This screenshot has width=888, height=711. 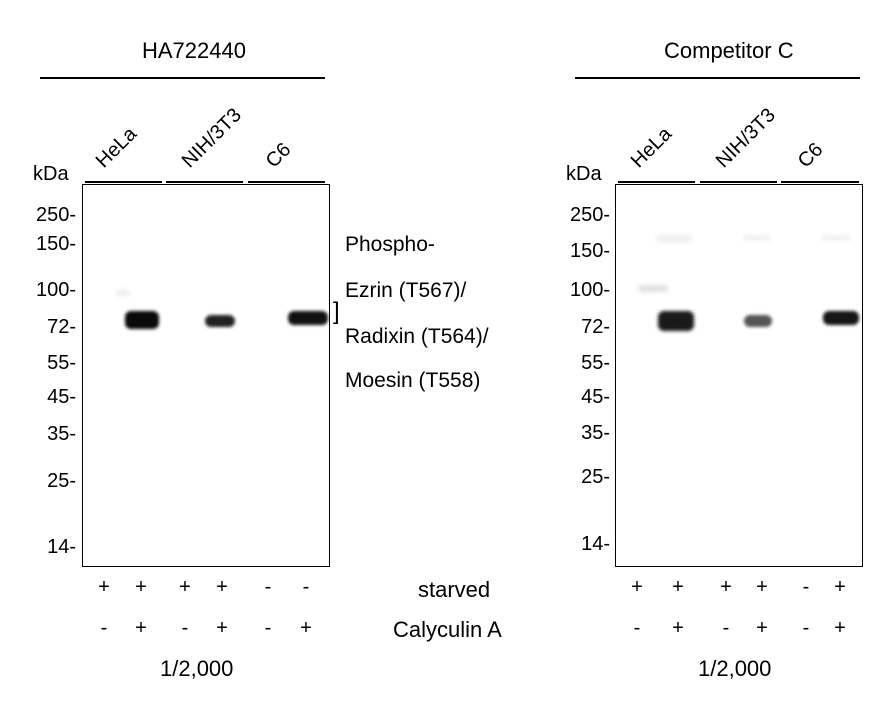 What do you see at coordinates (762, 628) in the screenshot?
I see `calyculin-sign-right-4: +` at bounding box center [762, 628].